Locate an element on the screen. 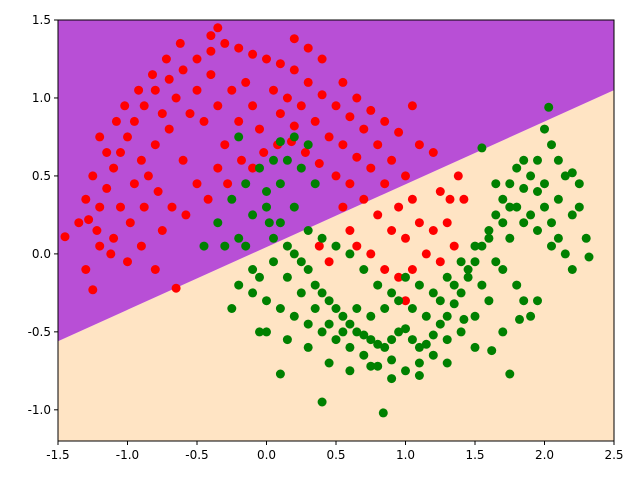  y-tick-label-1: -0.5 is located at coordinates (39, 332).